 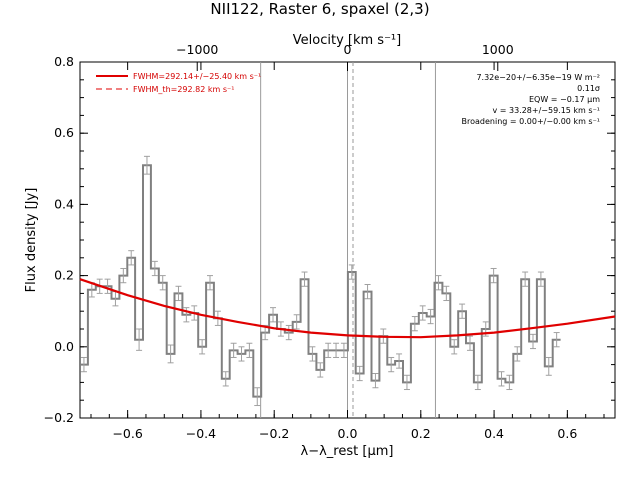 I want to click on x-tick-label: 0.2, so click(x=421, y=433).